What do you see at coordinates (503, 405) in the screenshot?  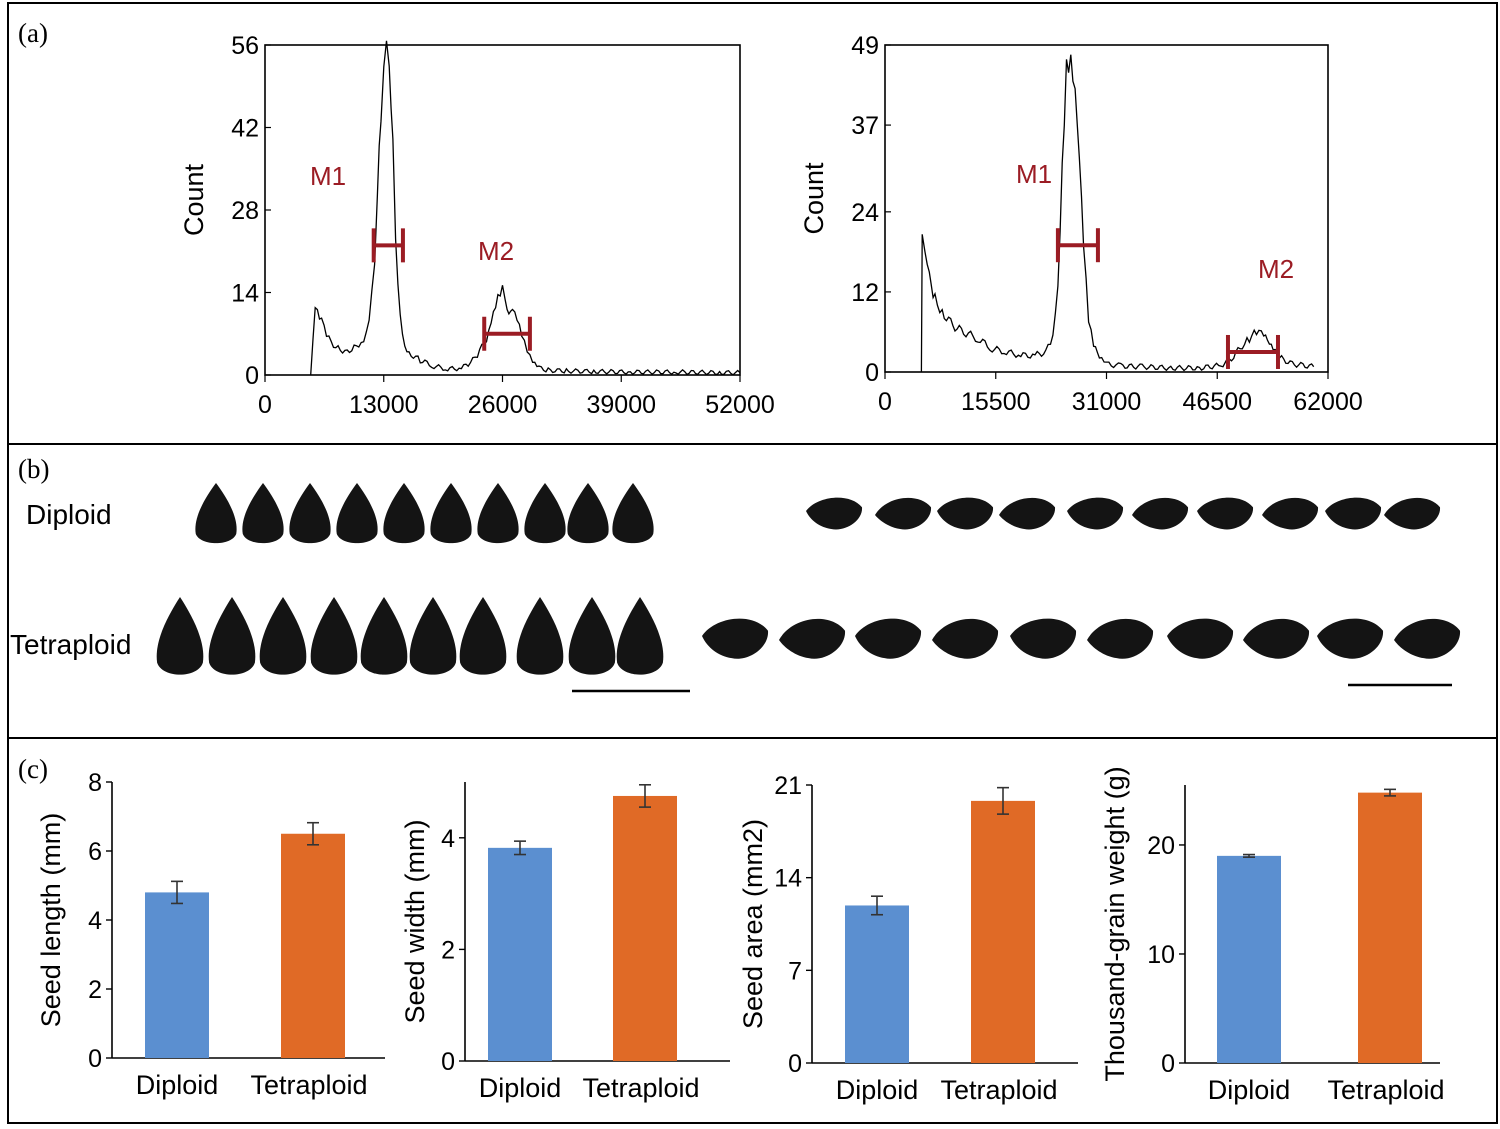 I see `x-tick-label: 26000` at bounding box center [503, 405].